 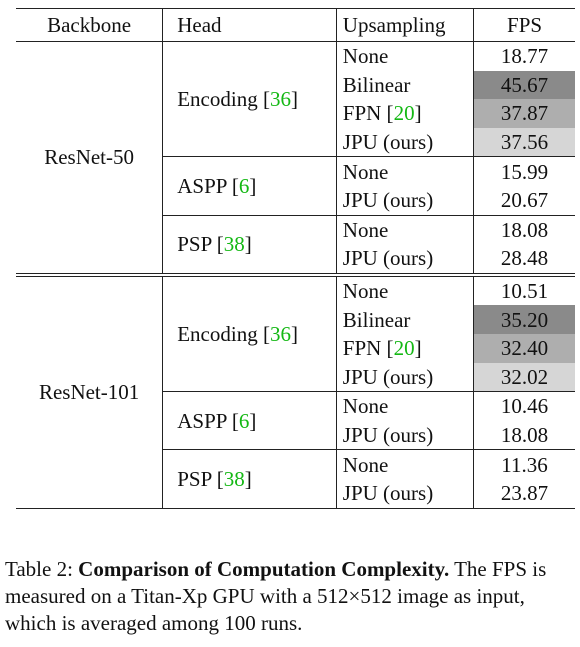 I want to click on table-row: FPN [20] 37.87, so click(x=295, y=113).